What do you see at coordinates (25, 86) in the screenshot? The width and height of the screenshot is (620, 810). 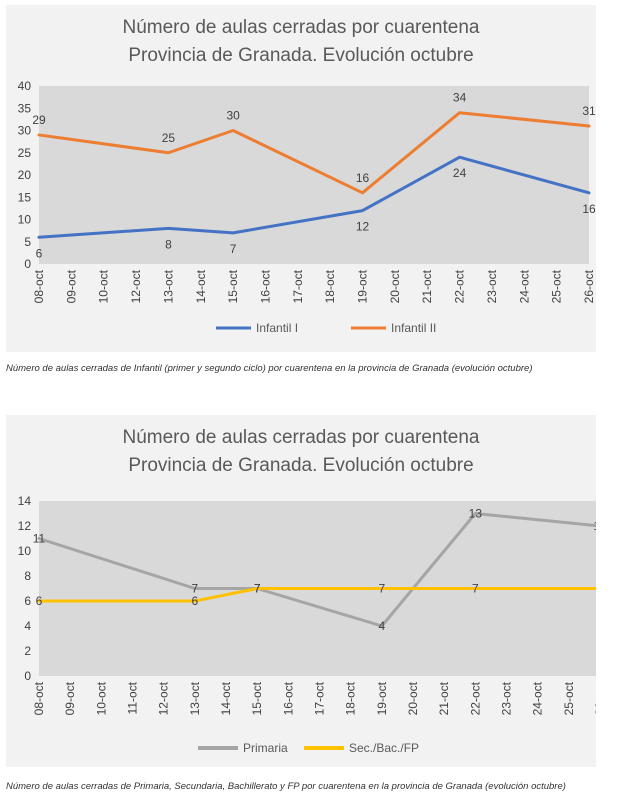 I see `y-tick-label: 40` at bounding box center [25, 86].